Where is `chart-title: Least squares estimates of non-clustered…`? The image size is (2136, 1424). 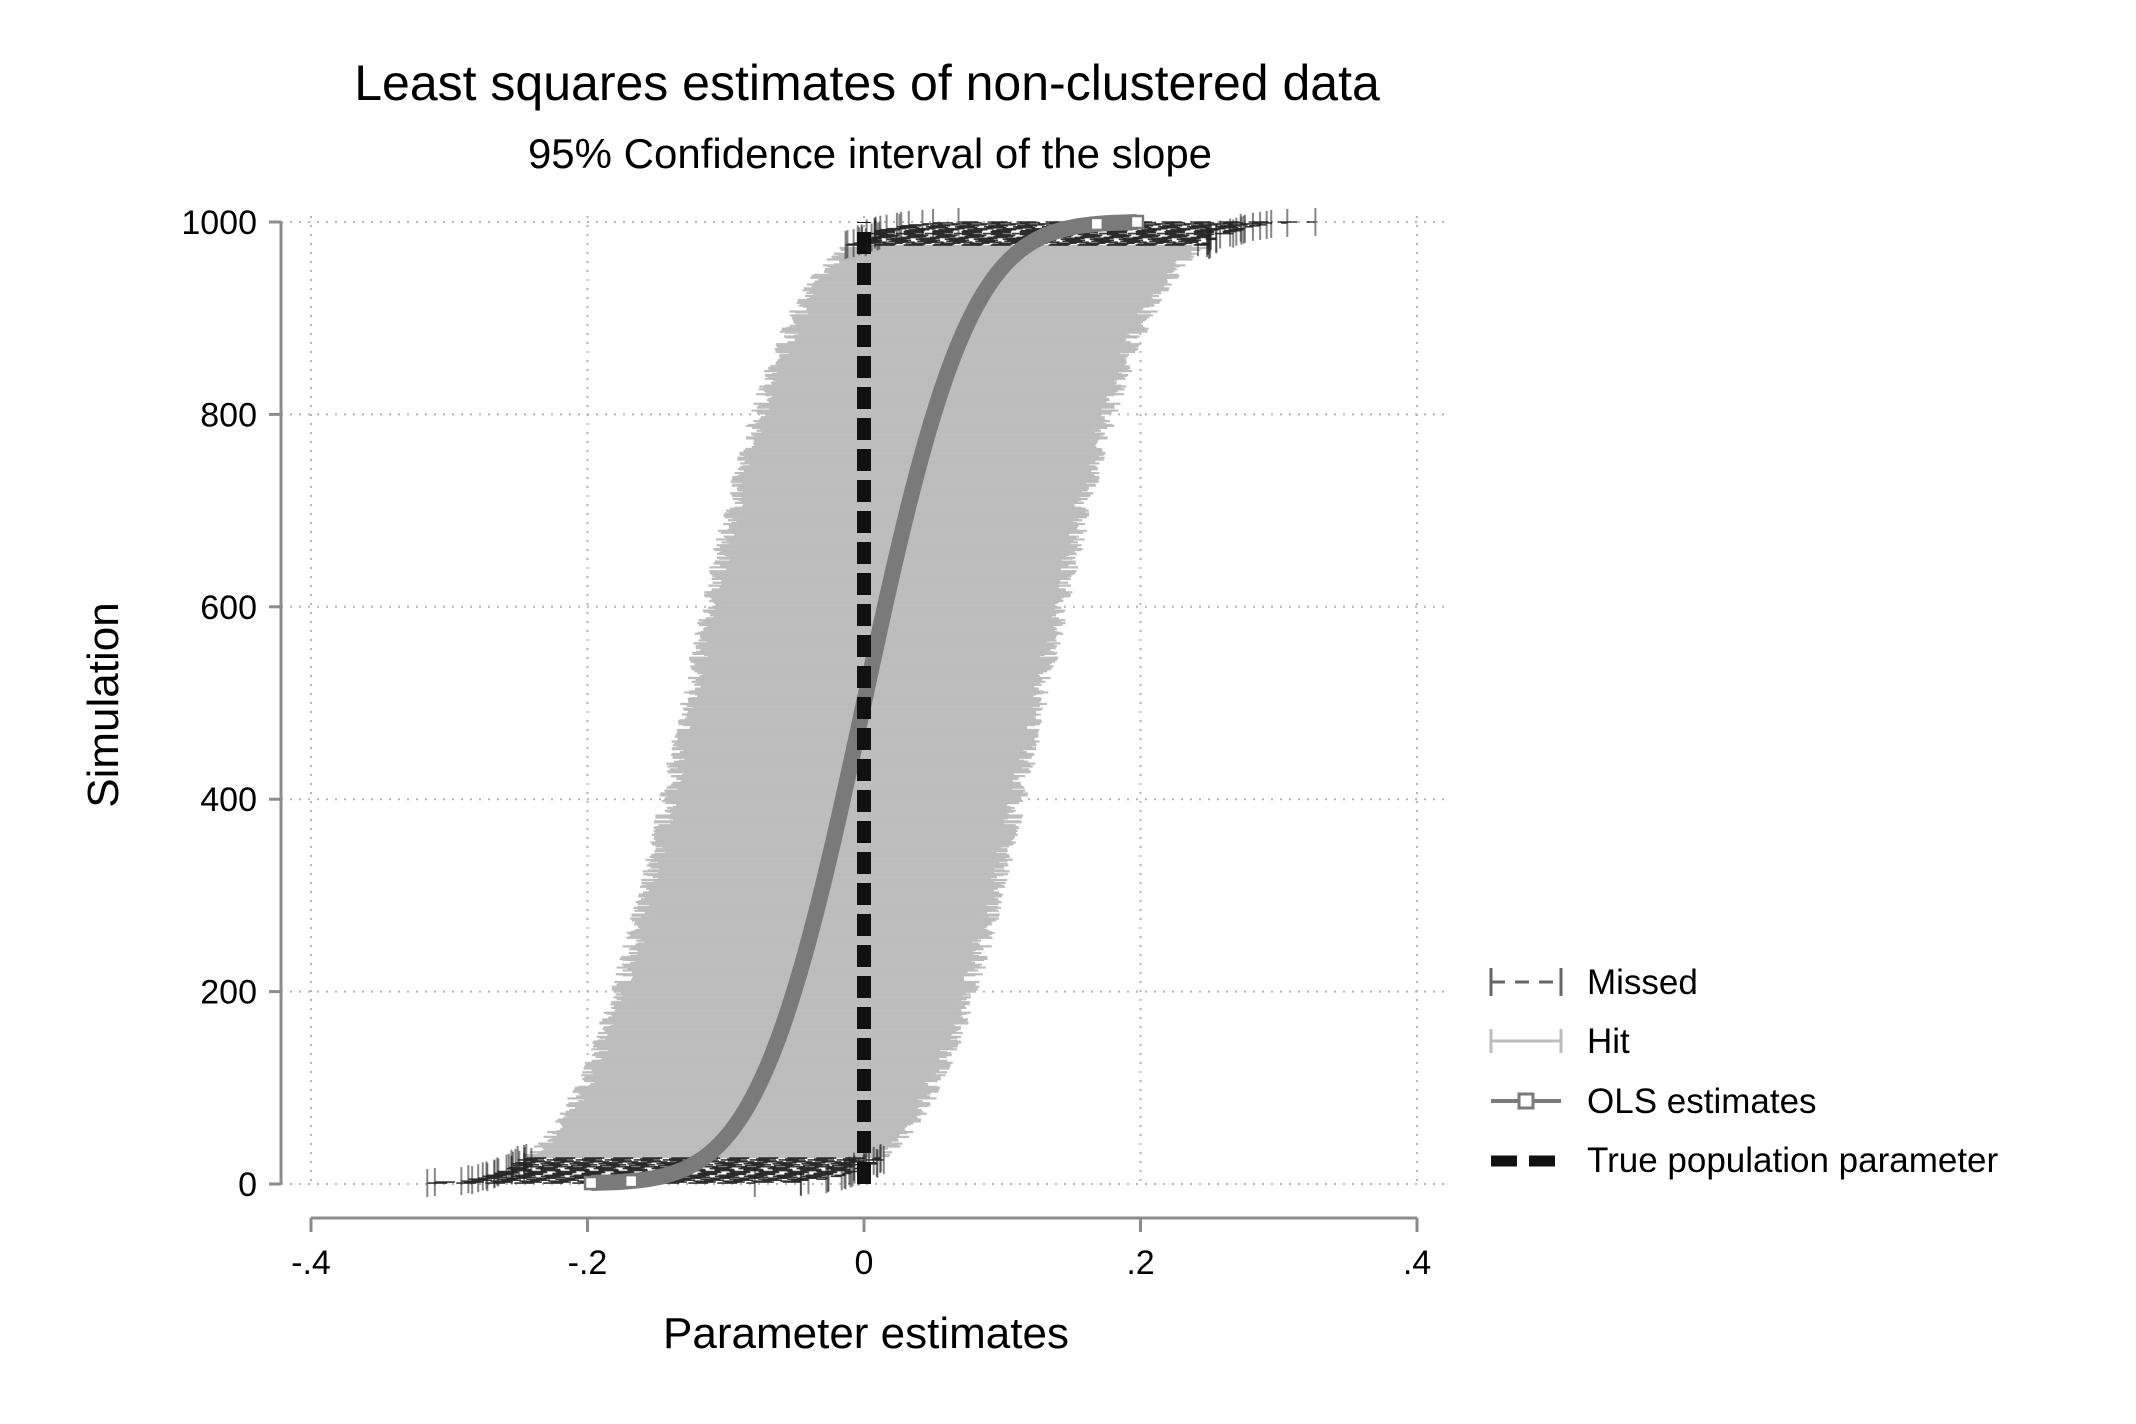 chart-title: Least squares estimates of non-clustered… is located at coordinates (867, 83).